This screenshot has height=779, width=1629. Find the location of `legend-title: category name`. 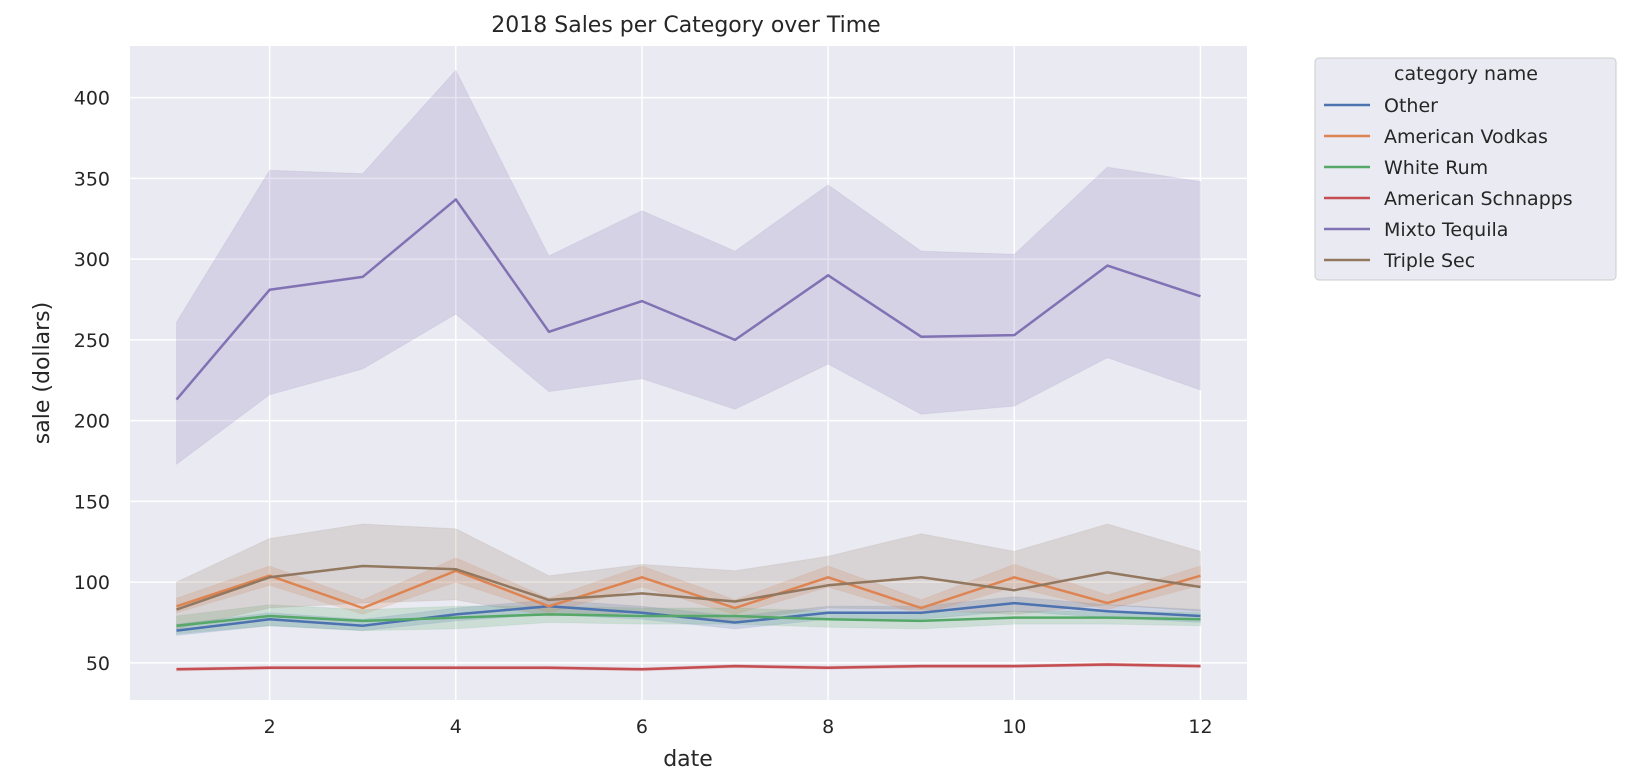

legend-title: category name is located at coordinates (1466, 74).